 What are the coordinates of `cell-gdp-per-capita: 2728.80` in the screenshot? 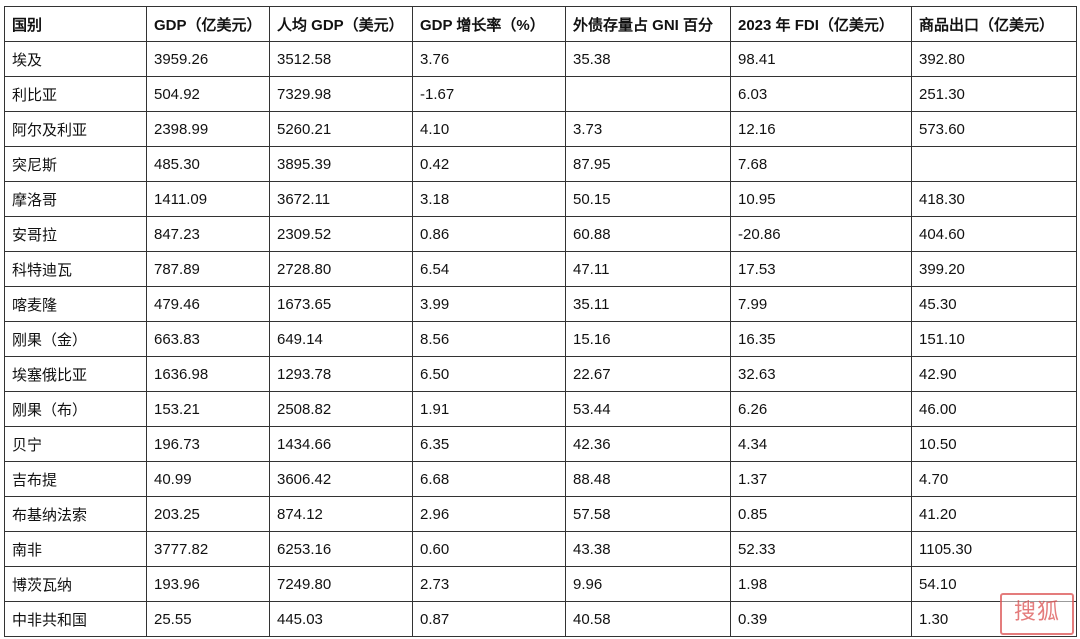 It's located at (341, 269).